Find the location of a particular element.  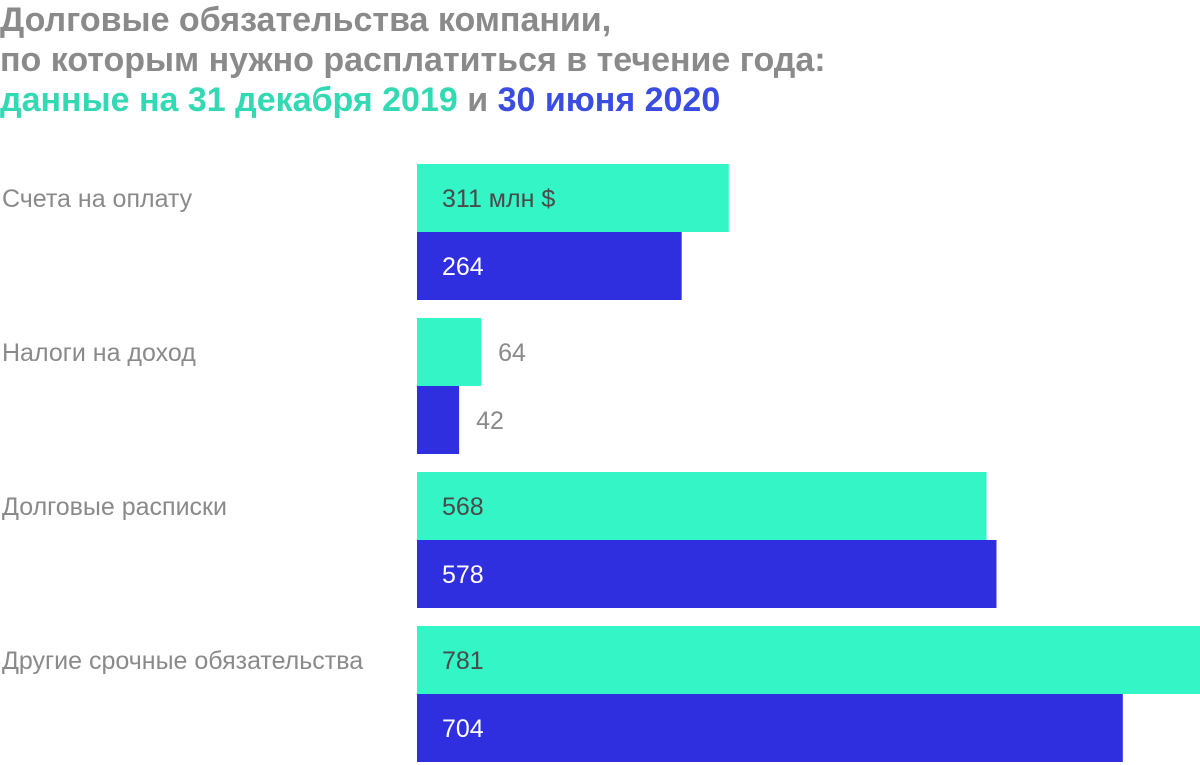

data-label: 42 is located at coordinates (490, 421).